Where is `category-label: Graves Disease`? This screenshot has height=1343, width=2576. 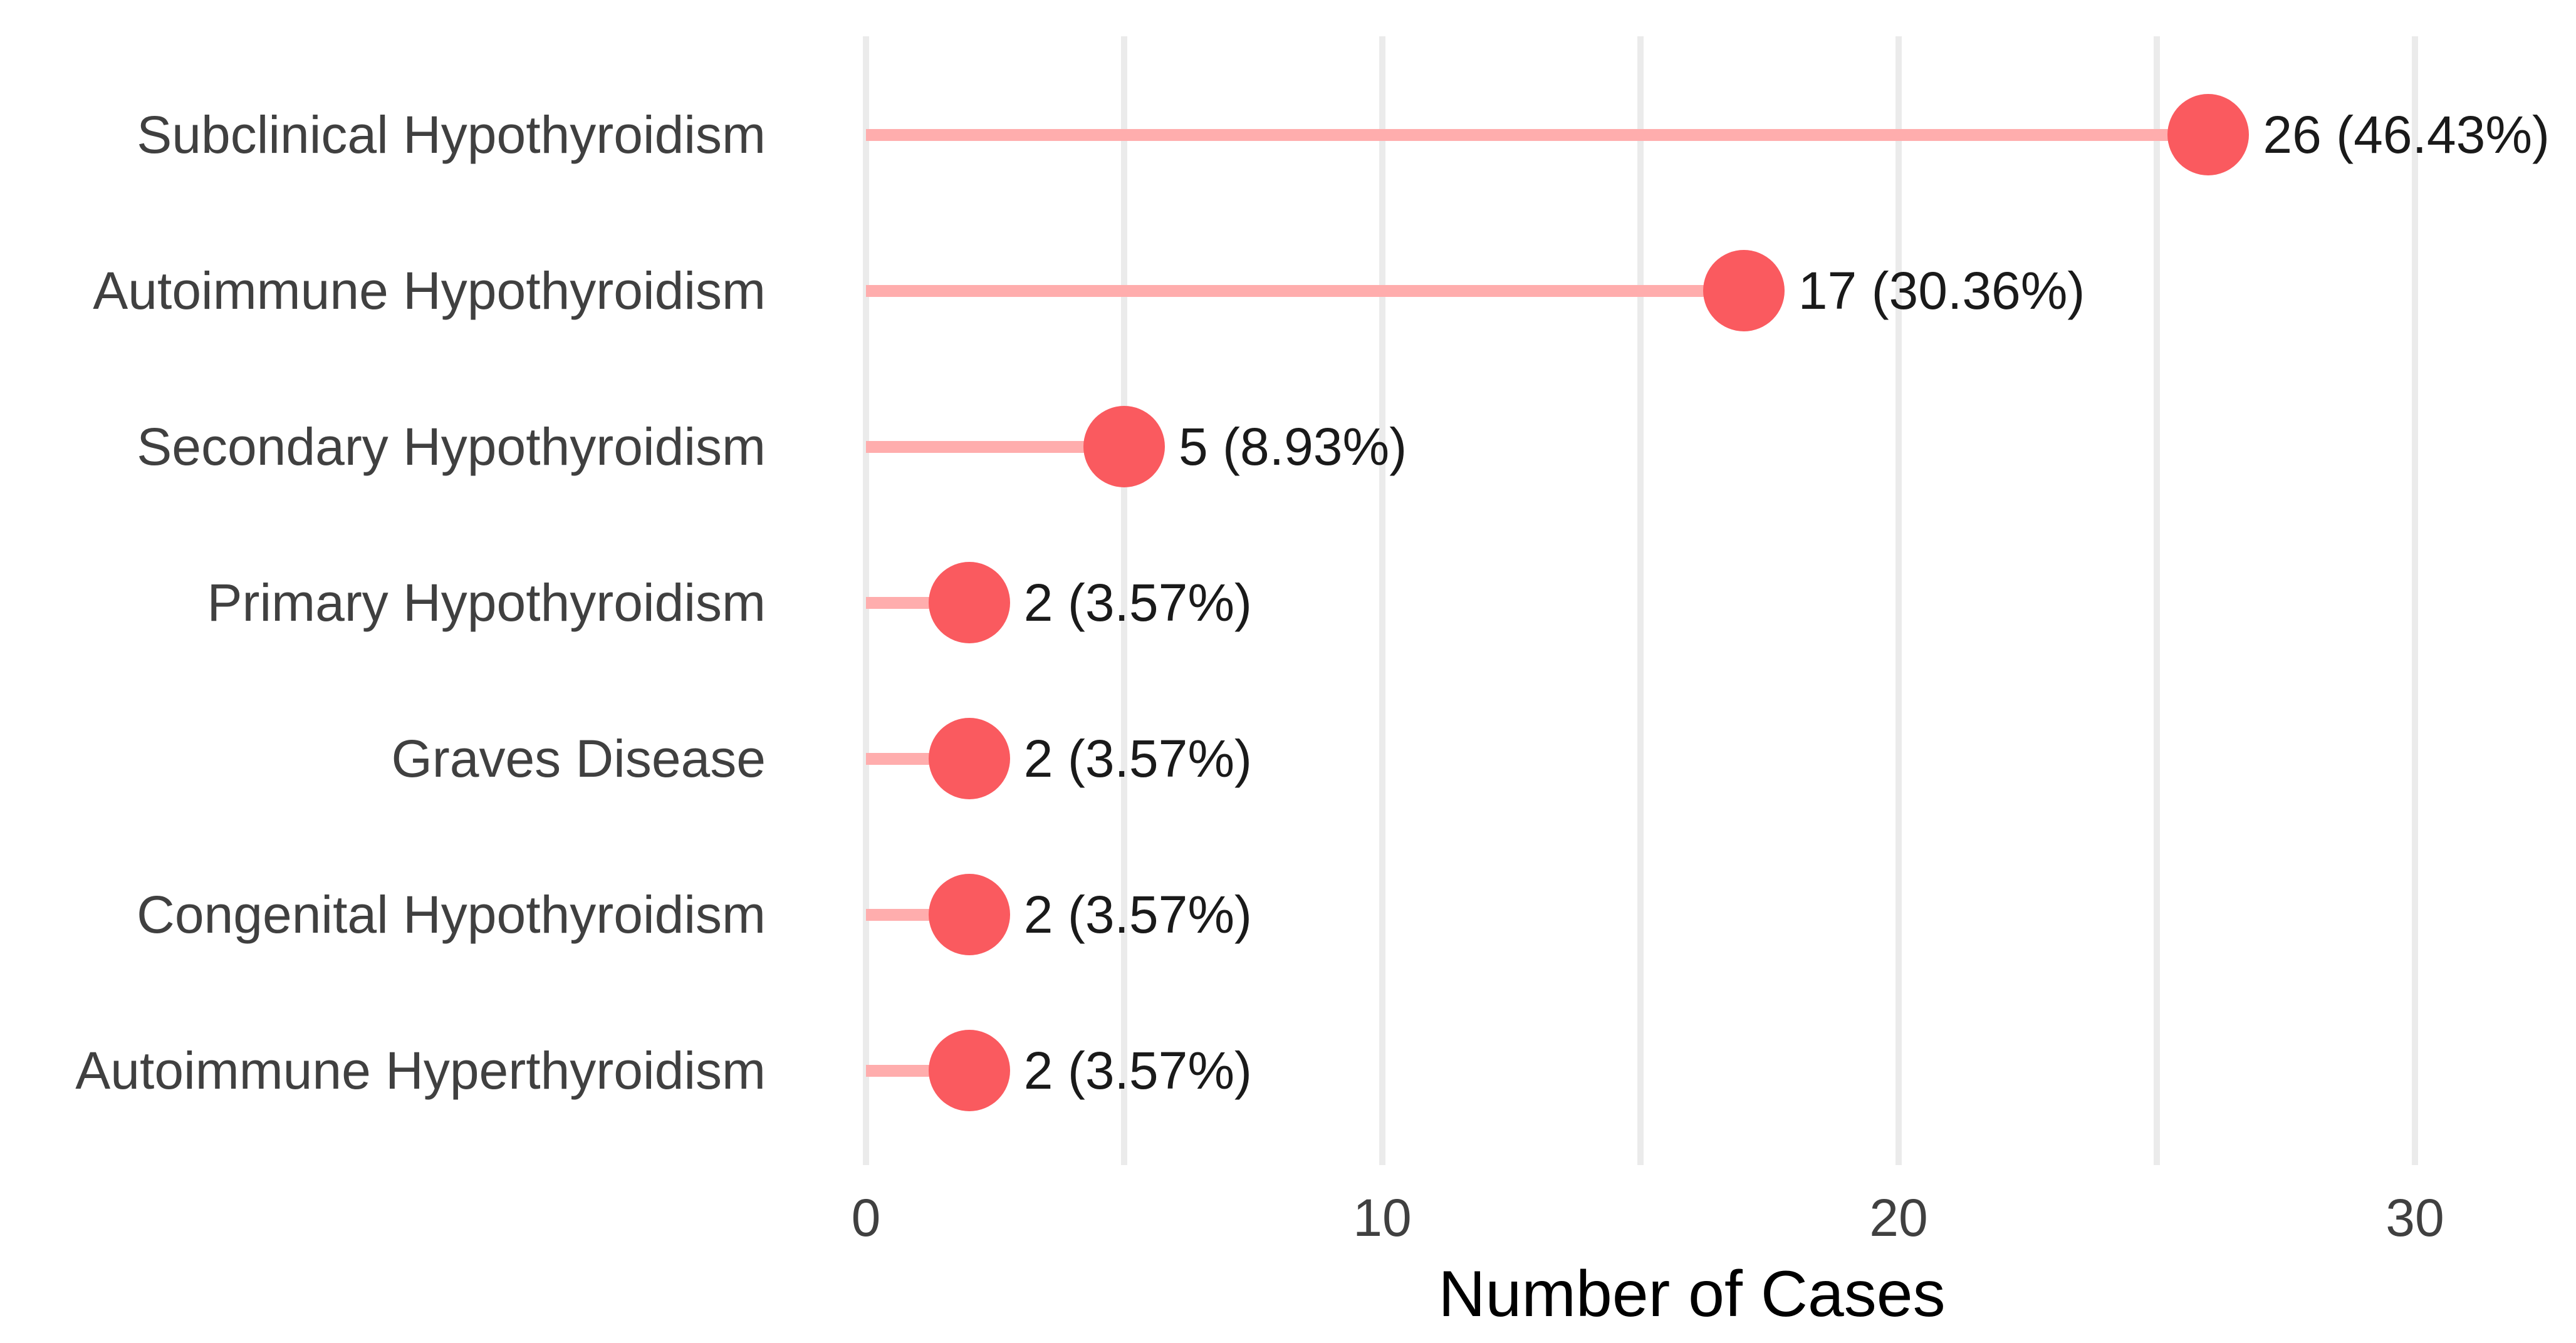
category-label: Graves Disease is located at coordinates (578, 758).